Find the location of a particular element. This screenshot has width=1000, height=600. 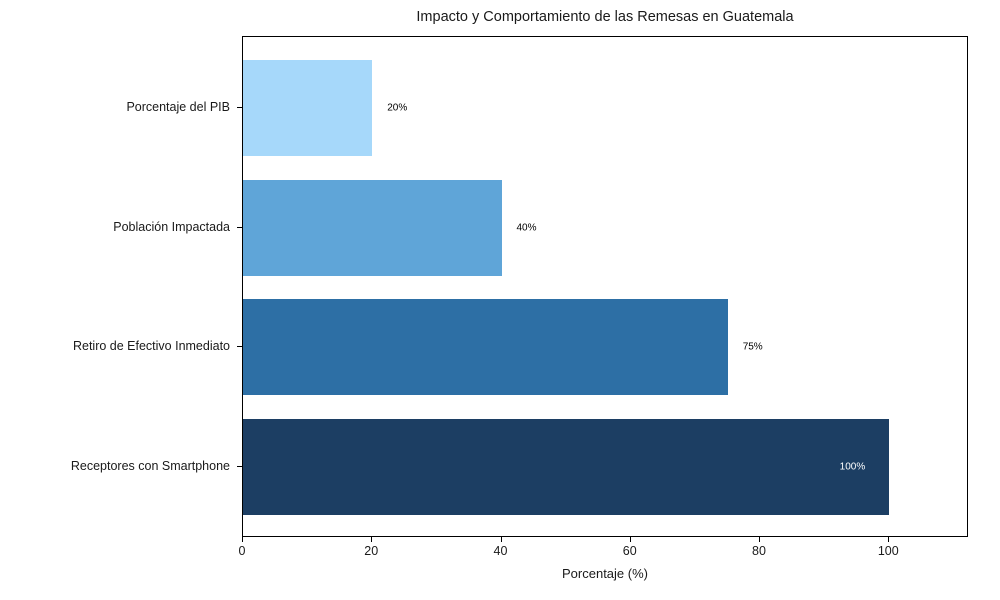

y-axis-tick-label: Población Impactada is located at coordinates (171, 226).